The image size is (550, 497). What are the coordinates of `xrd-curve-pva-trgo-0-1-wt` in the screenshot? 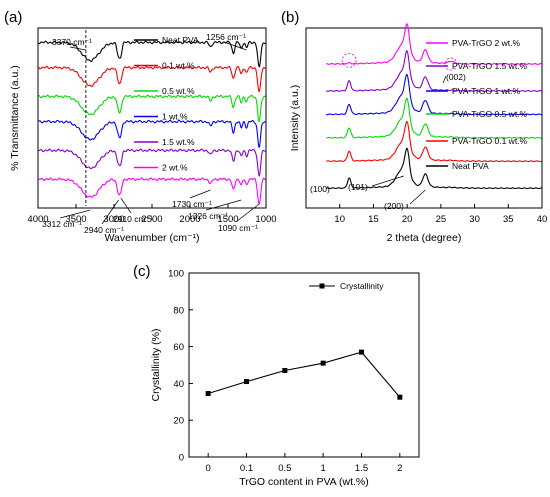 It's located at (434, 142).